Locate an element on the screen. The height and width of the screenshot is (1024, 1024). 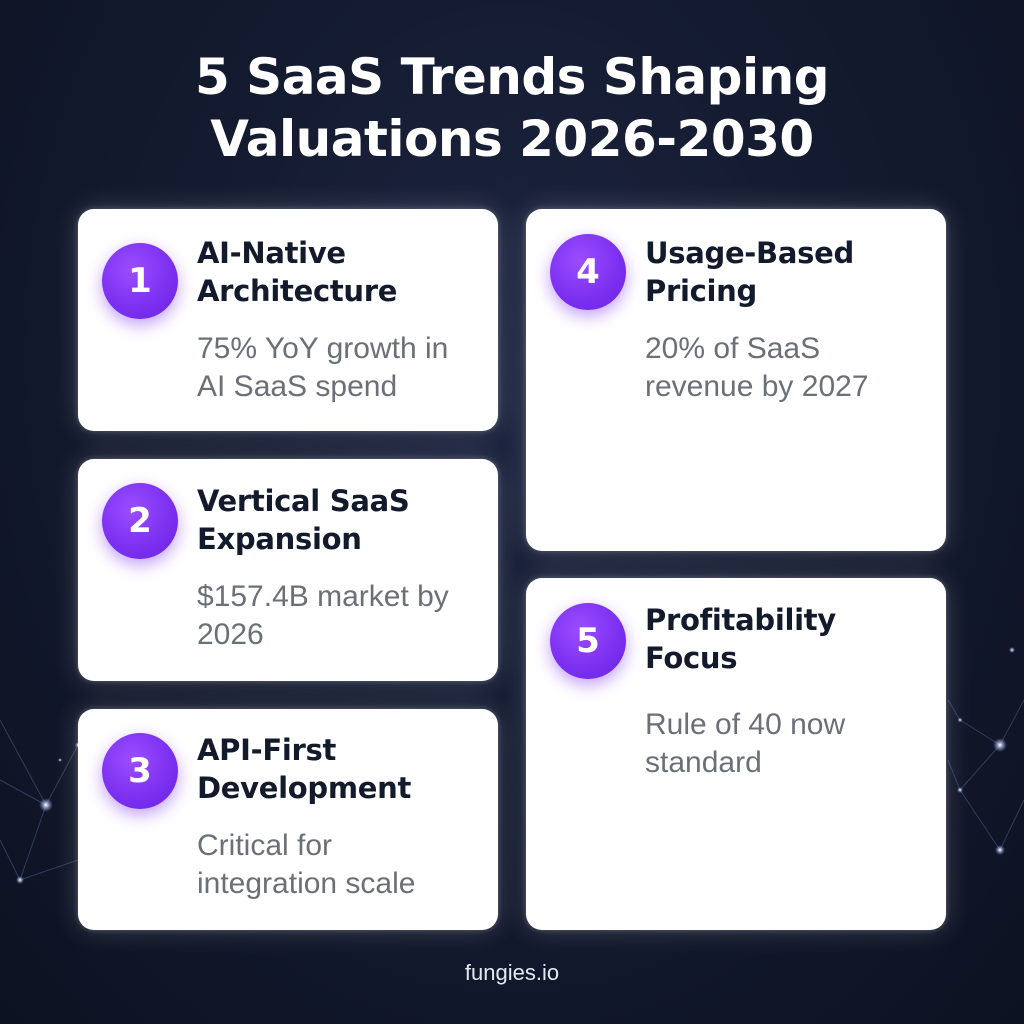
trend-description-line: standard is located at coordinates (703, 762).